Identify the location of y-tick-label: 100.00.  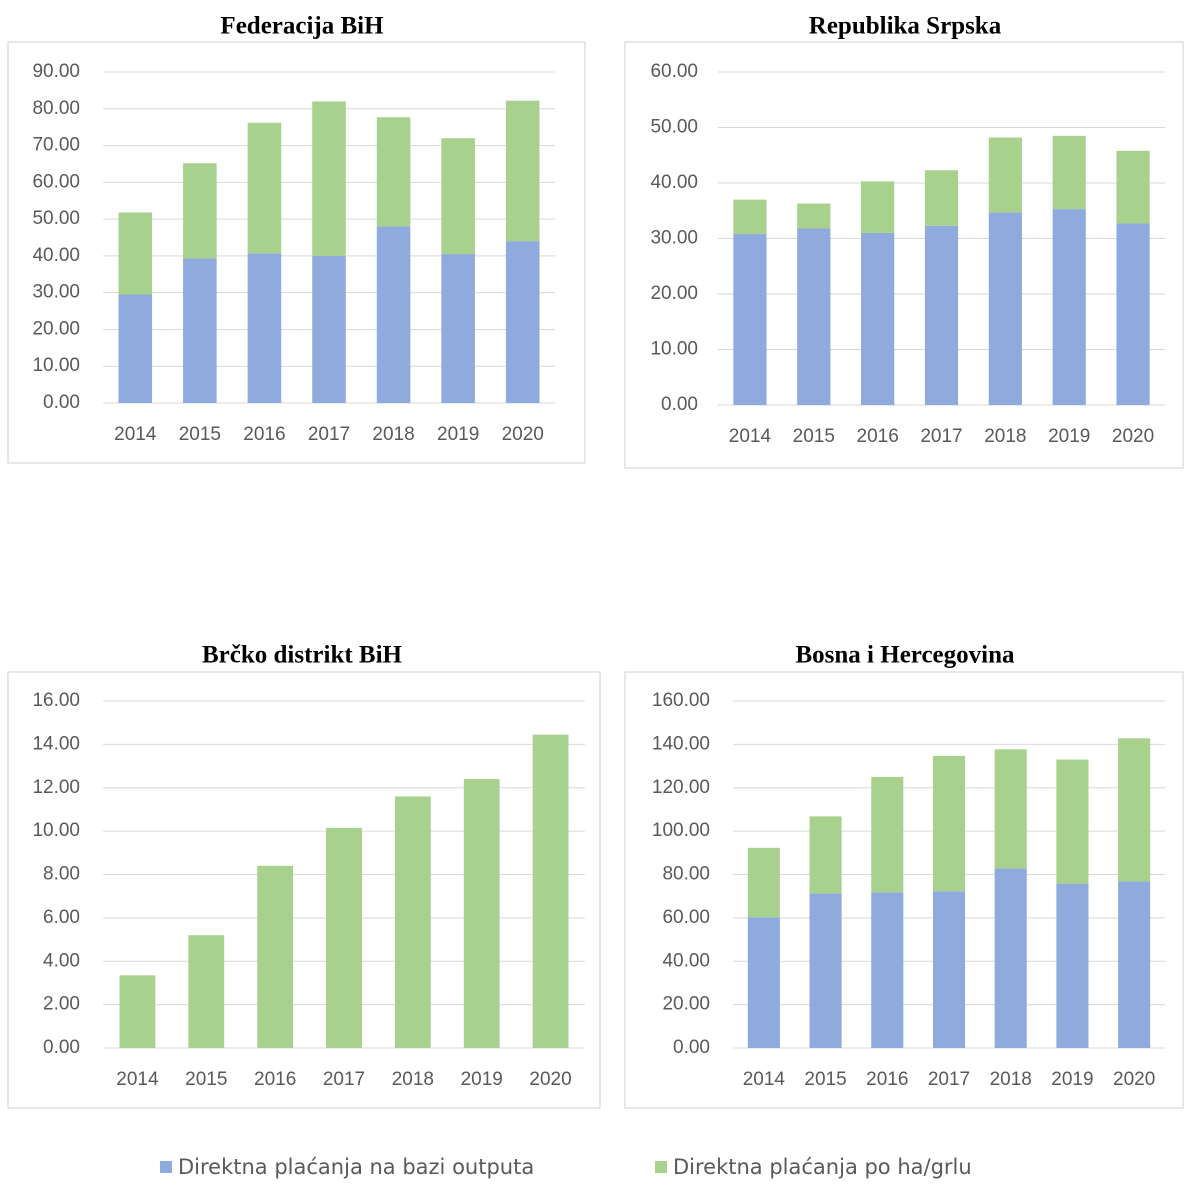
(681, 830).